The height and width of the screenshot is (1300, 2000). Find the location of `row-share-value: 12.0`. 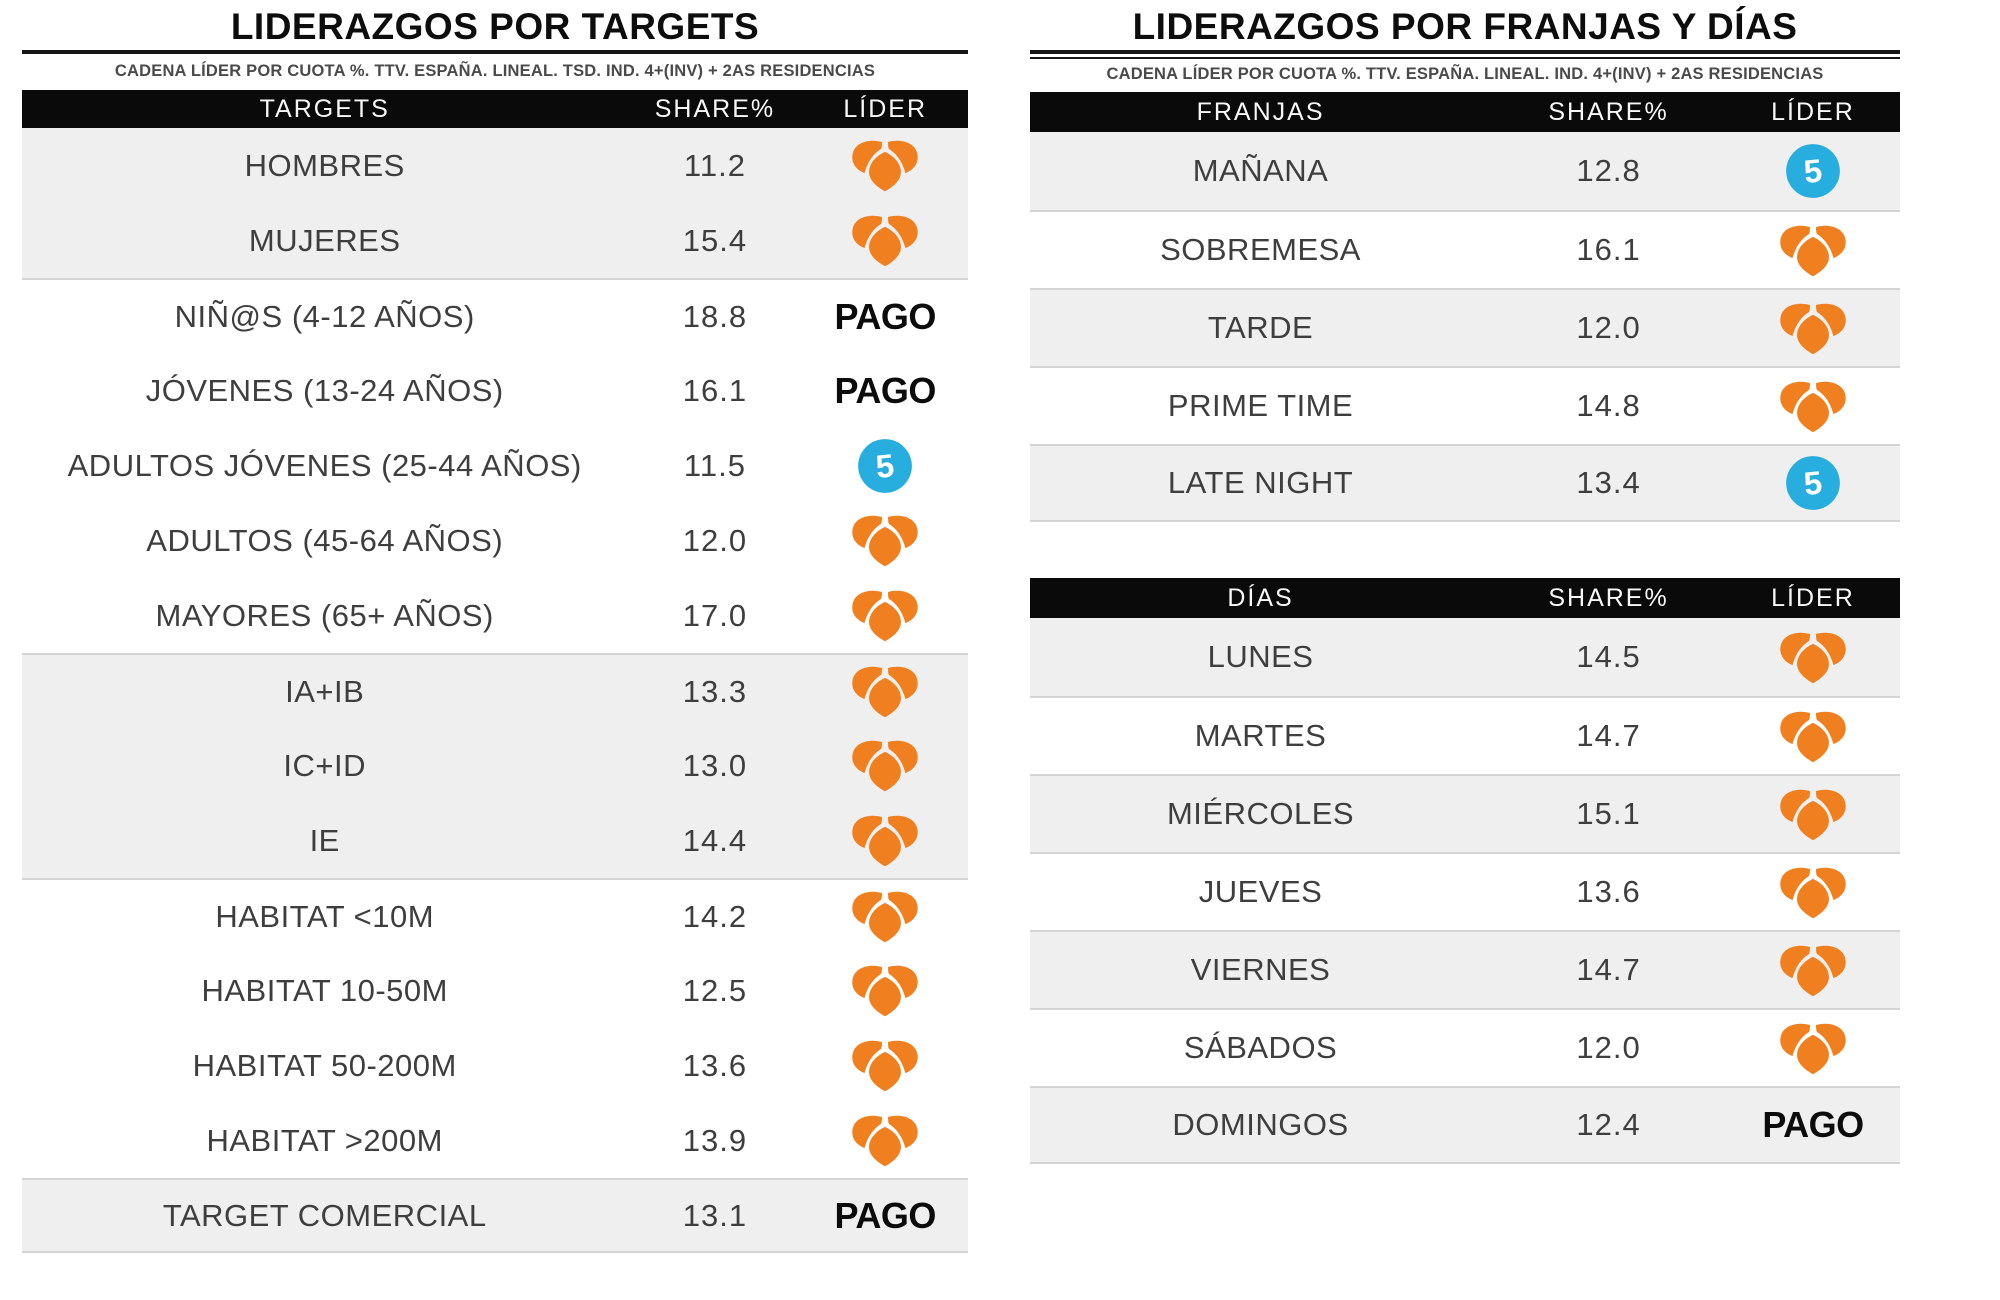

row-share-value: 12.0 is located at coordinates (1608, 1047).